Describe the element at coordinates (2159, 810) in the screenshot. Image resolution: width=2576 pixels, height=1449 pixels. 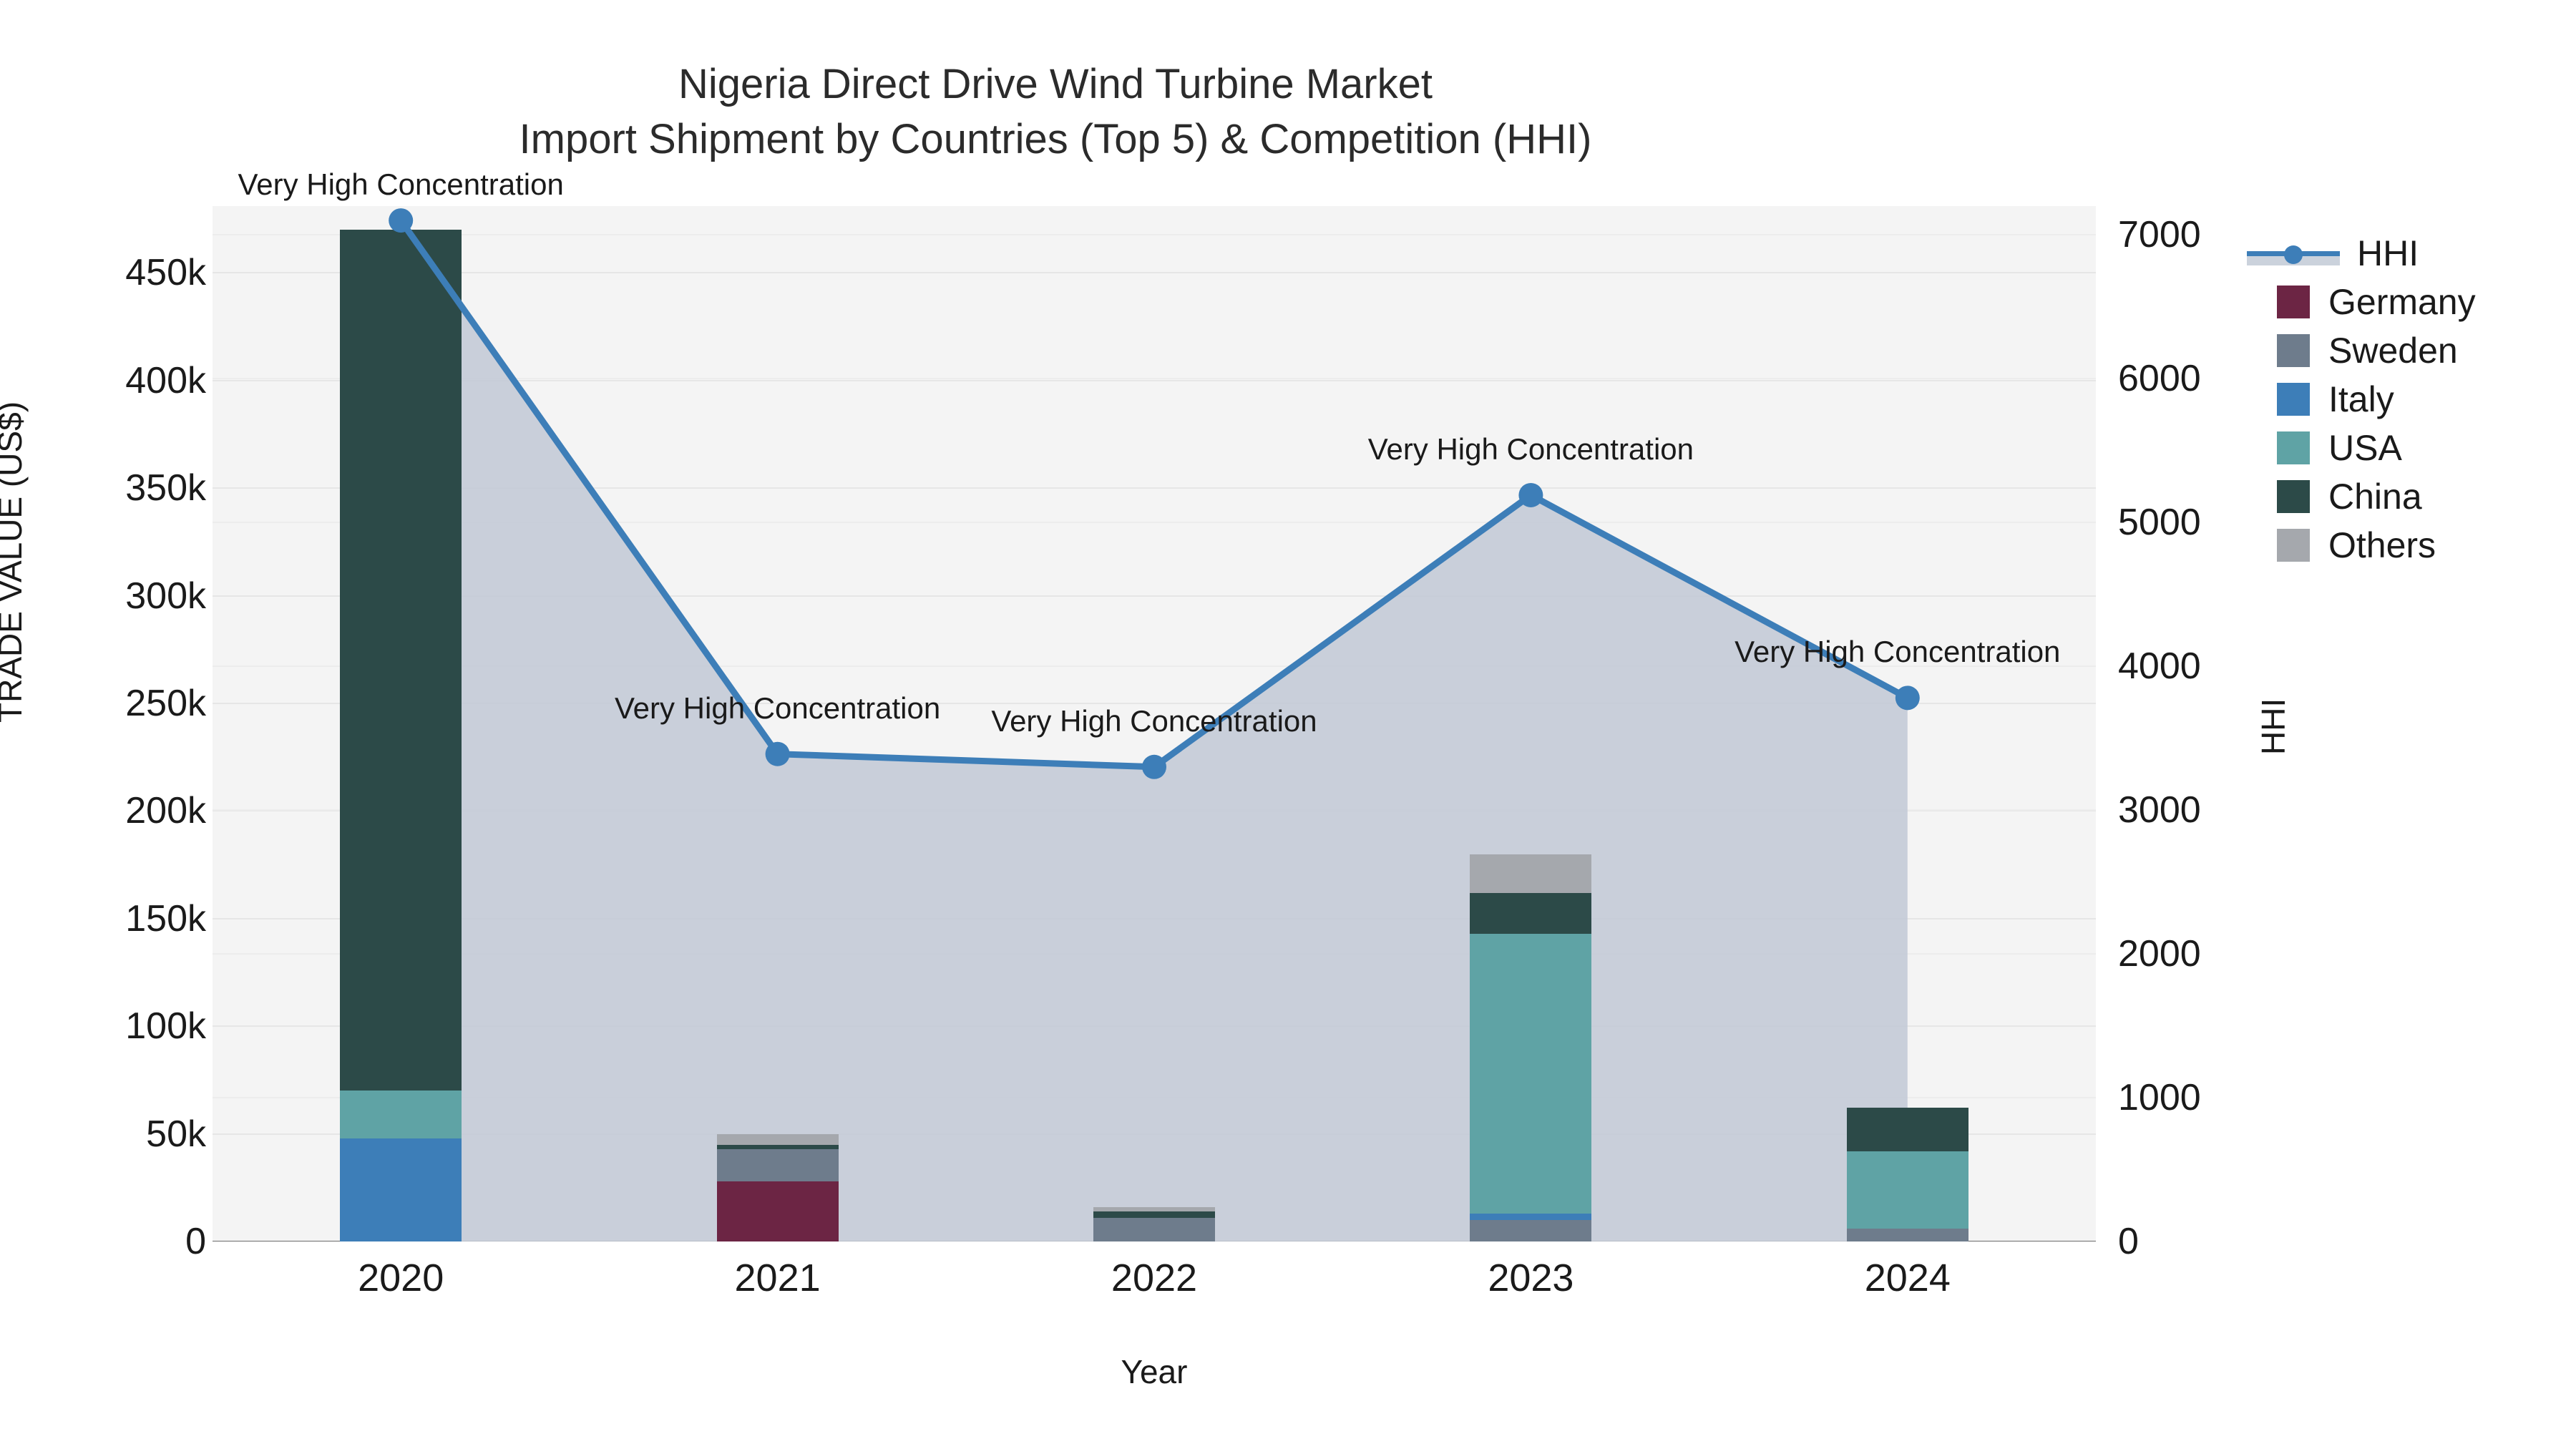
I see `y-tick-right-3000: 3000` at that location.